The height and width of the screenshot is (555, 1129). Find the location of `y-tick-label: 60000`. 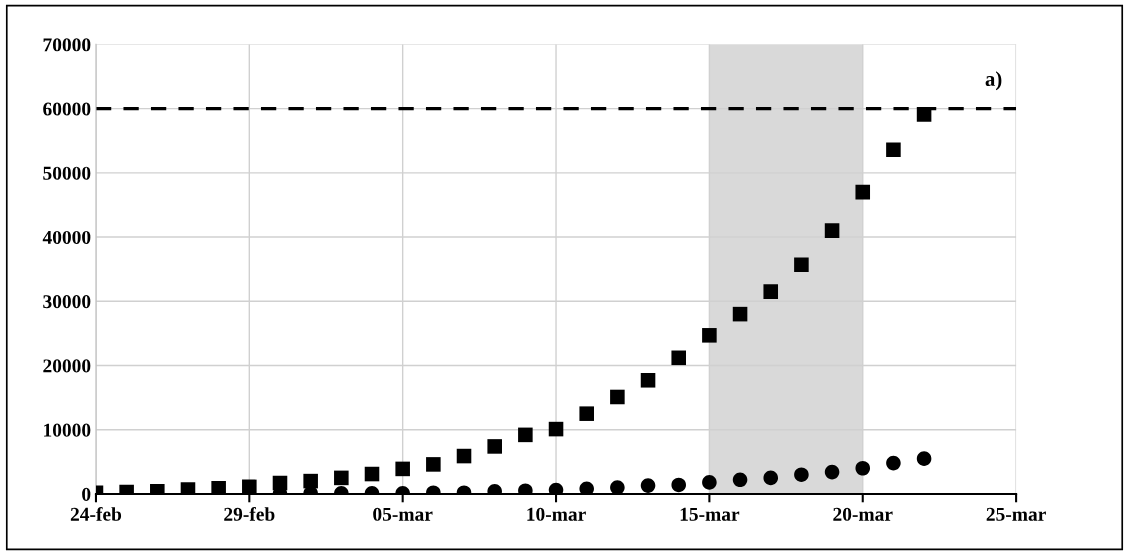

y-tick-label: 60000 is located at coordinates (67, 109).